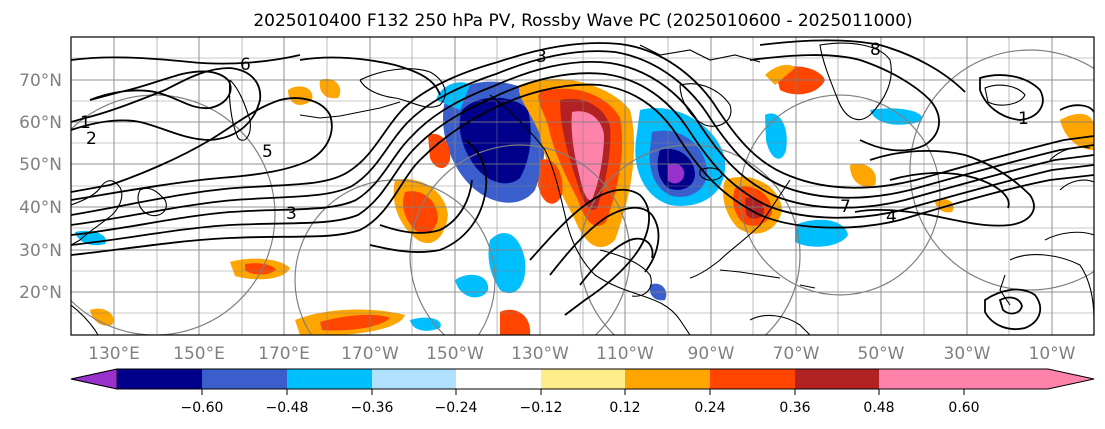 The image size is (1105, 429). I want to click on pos-anomaly-newfoundland, so click(863, 175).